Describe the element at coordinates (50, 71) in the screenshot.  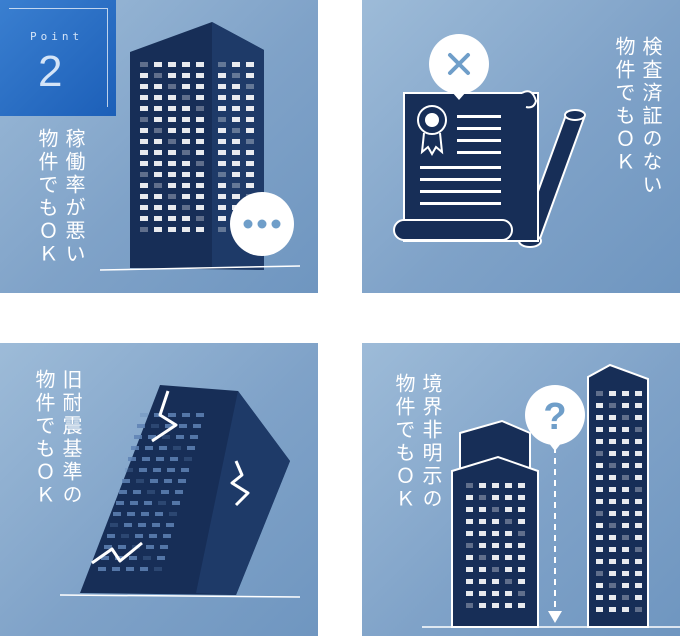
I see `point-number: 2` at that location.